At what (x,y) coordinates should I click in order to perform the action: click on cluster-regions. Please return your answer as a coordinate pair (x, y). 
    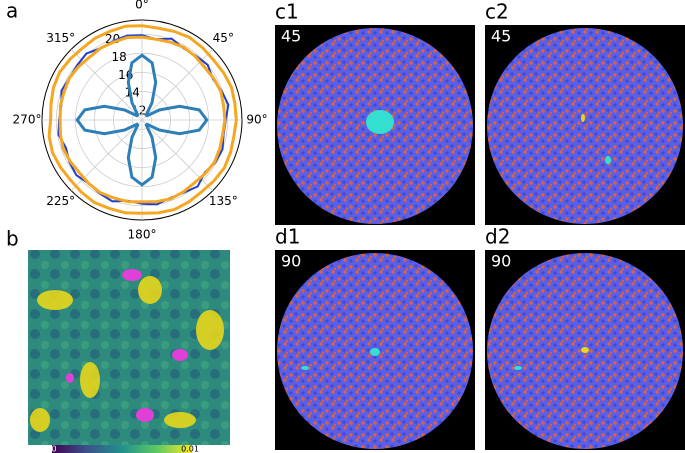
    Looking at the image, I should click on (127, 345).